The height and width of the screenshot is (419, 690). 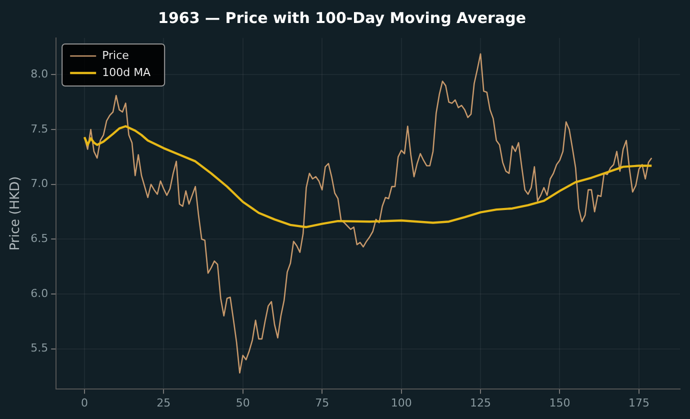 What do you see at coordinates (39, 293) in the screenshot?
I see `y-tick-label: 6.0` at bounding box center [39, 293].